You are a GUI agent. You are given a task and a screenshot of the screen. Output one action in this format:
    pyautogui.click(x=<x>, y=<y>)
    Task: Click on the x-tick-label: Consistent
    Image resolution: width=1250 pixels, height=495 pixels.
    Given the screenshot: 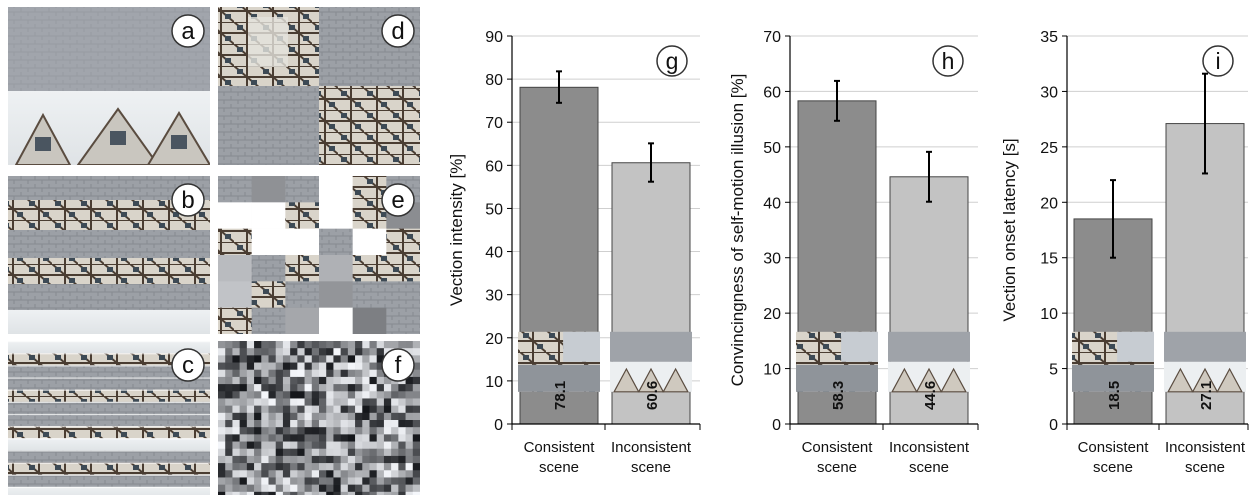 What is the action you would take?
    pyautogui.click(x=838, y=447)
    